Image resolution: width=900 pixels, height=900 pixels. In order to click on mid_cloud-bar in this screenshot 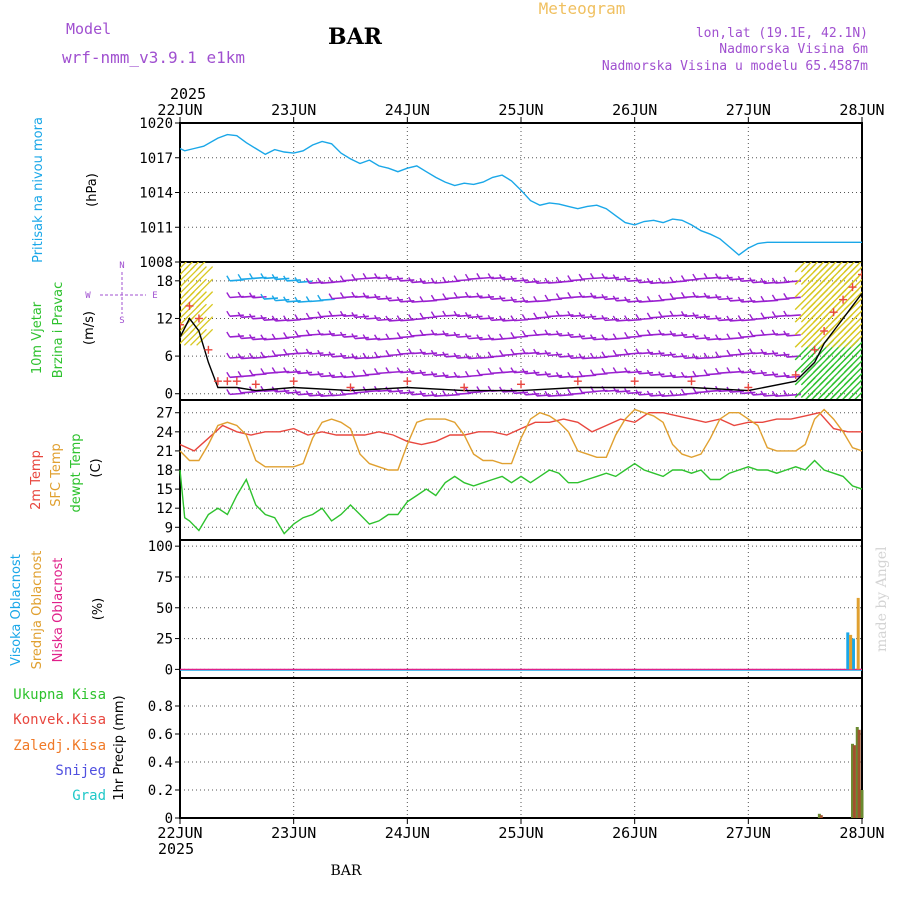, I will do `click(851, 652)`.